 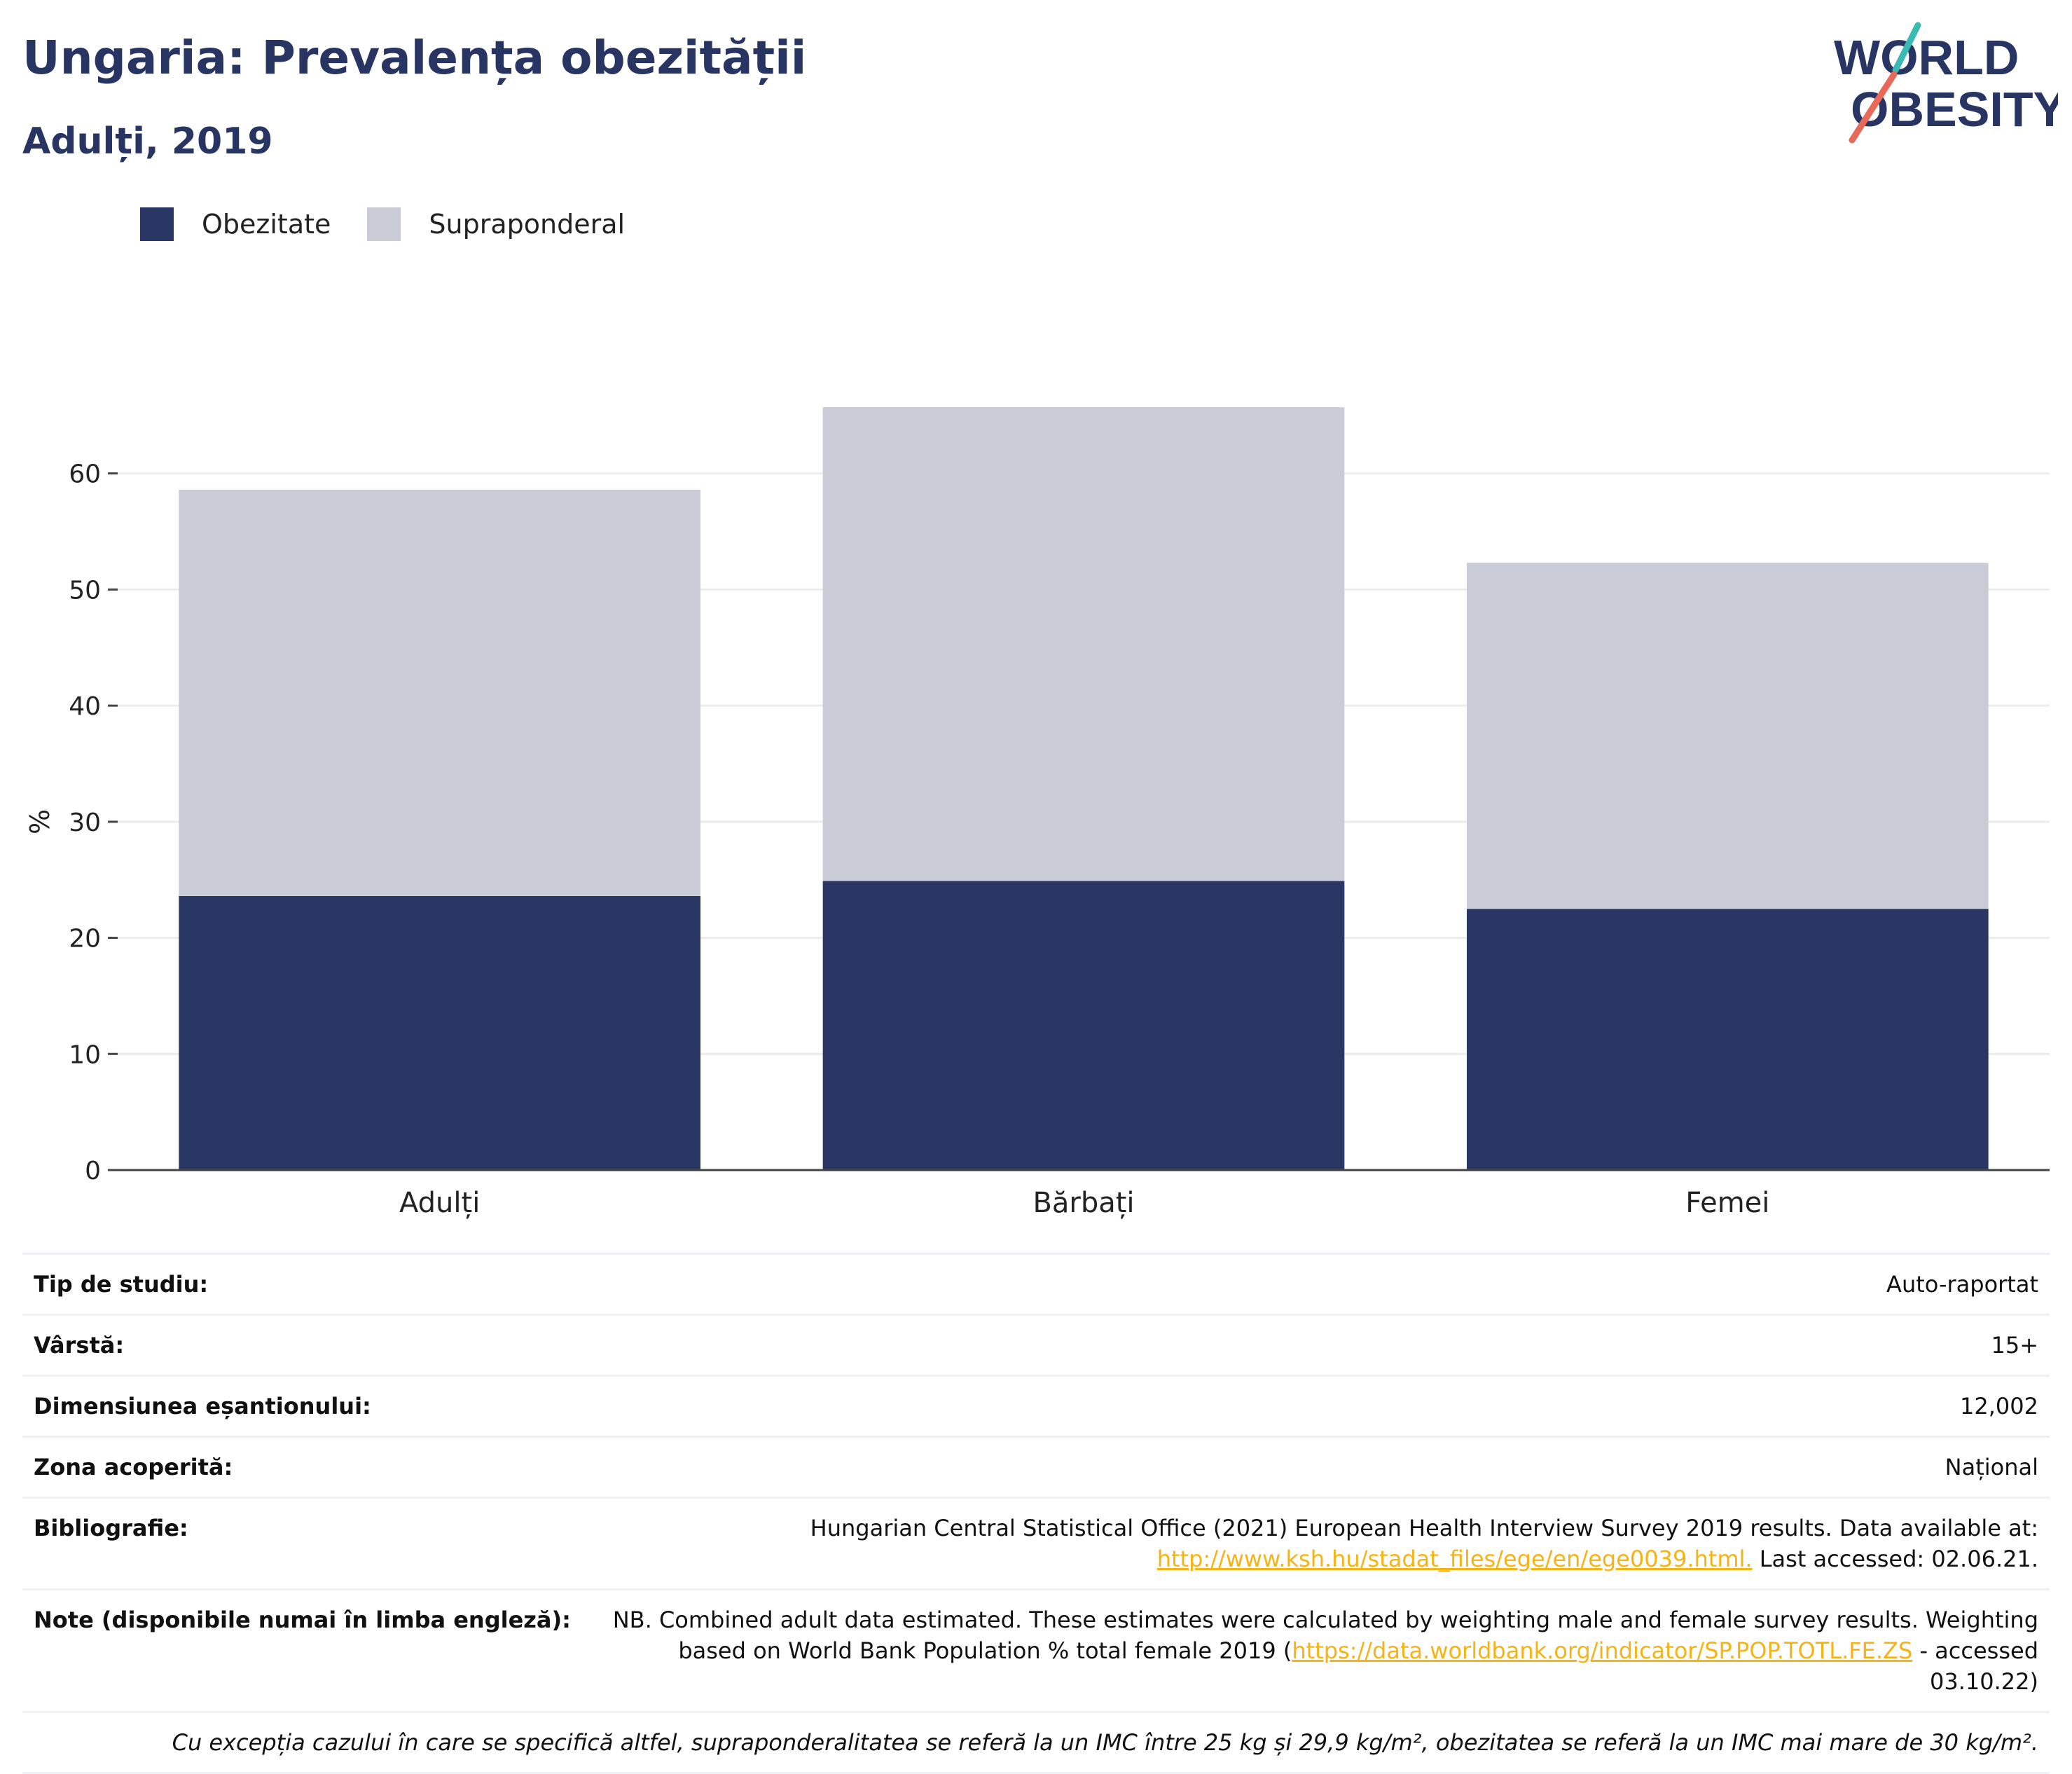 I want to click on y-tick-label: 0, so click(x=93, y=1171).